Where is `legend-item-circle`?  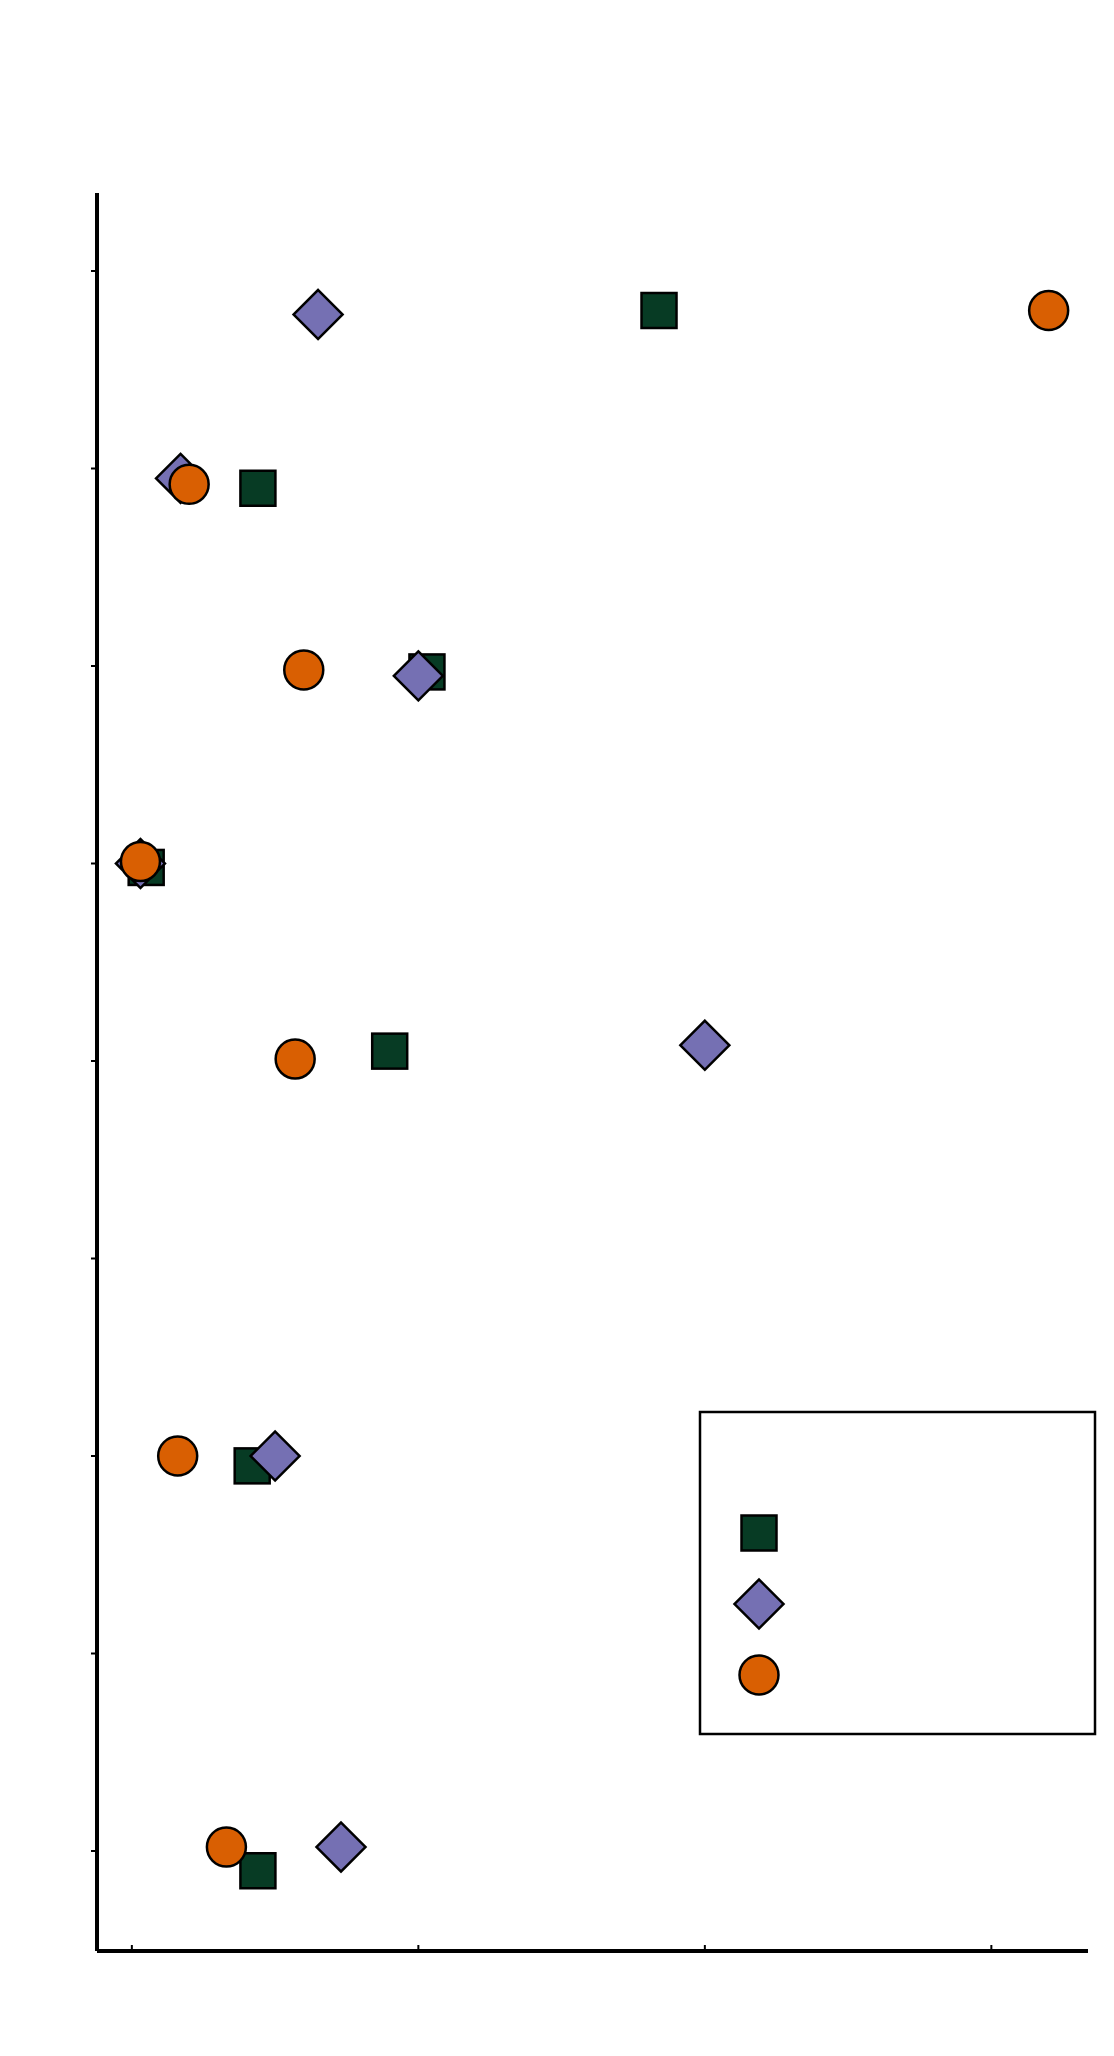
legend-item-circle is located at coordinates (759, 1675).